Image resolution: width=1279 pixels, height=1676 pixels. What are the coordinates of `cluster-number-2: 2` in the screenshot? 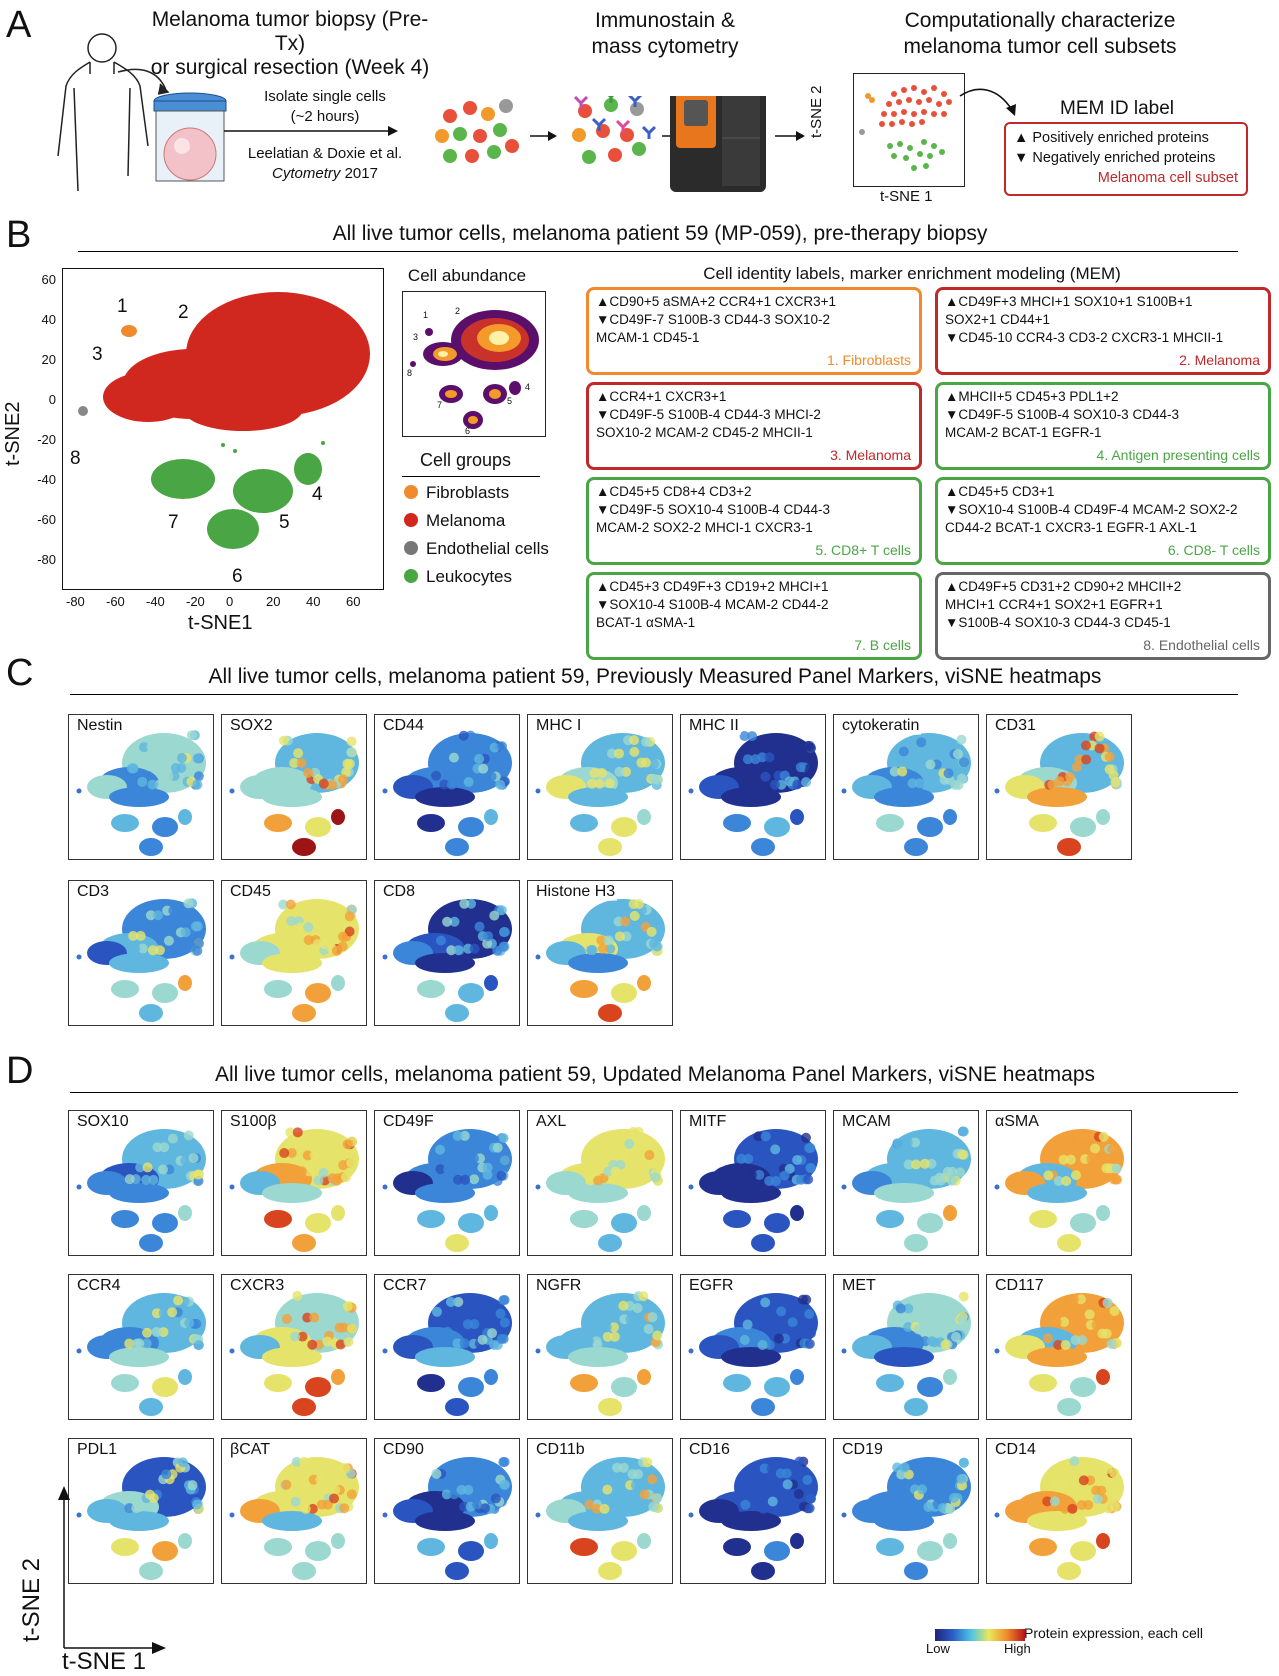 It's located at (183, 312).